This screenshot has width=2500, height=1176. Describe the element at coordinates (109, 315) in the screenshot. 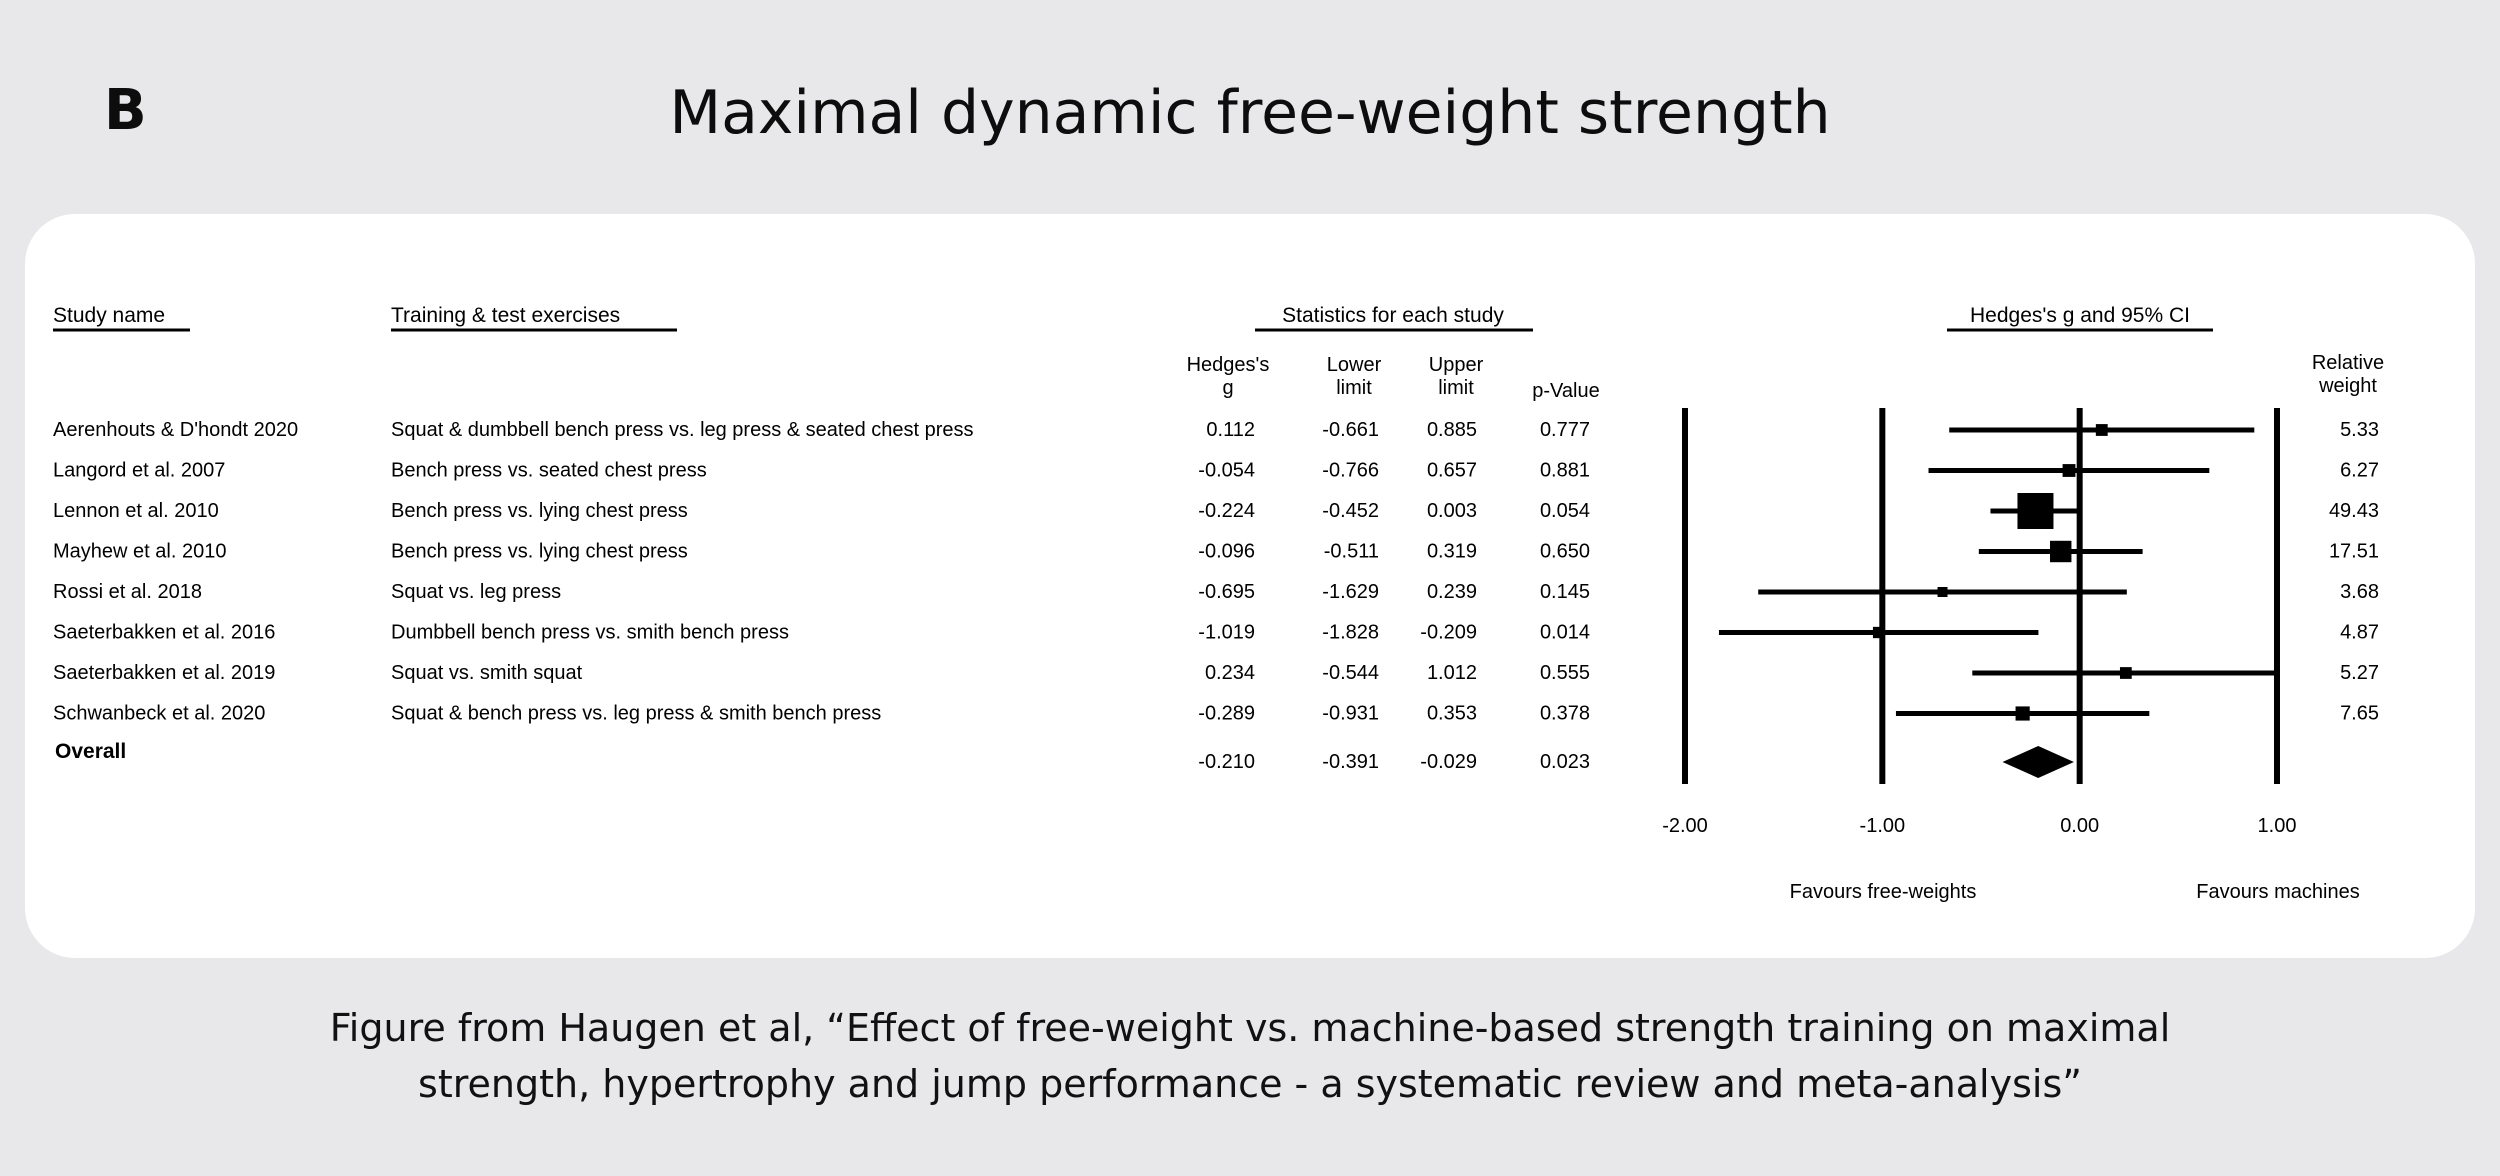

I see `header-study-name: Study name` at that location.